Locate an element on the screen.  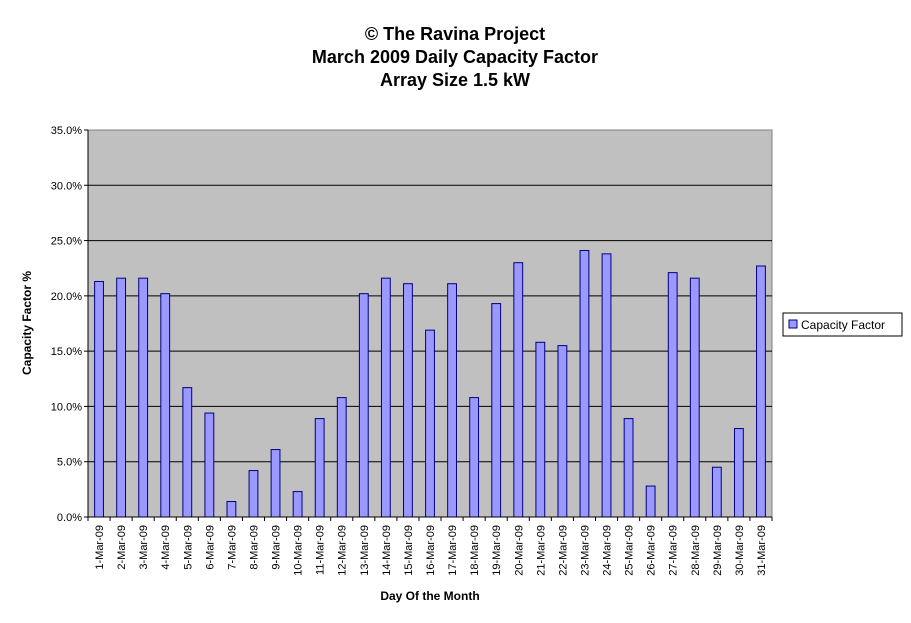
x-tick-label-31-Mar-09: 31-Mar-09 is located at coordinates (762, 550).